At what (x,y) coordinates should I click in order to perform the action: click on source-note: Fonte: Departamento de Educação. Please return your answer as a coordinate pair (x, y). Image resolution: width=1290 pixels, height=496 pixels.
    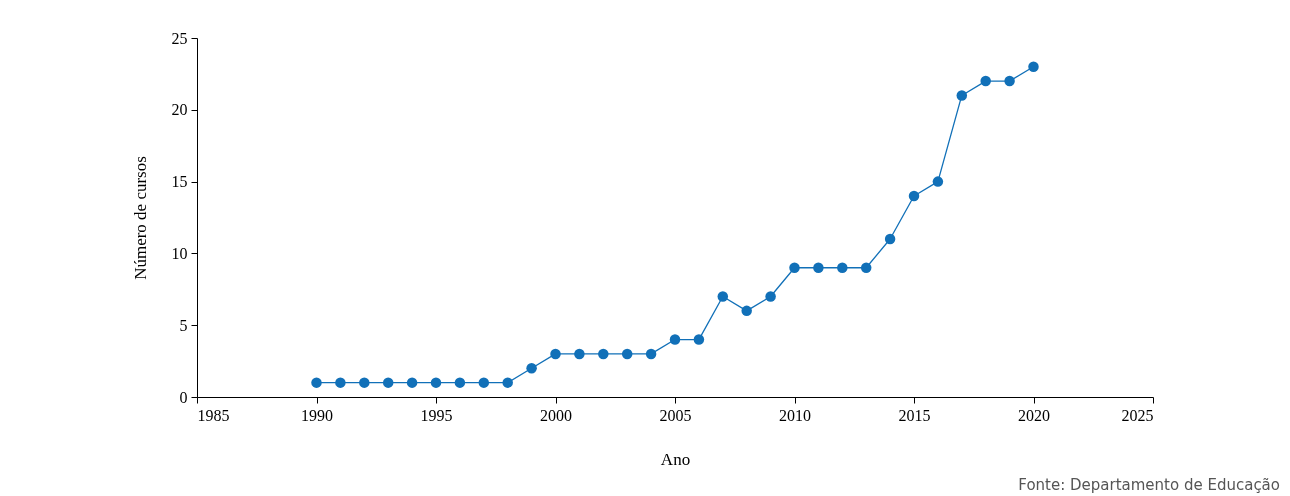
    Looking at the image, I should click on (1149, 485).